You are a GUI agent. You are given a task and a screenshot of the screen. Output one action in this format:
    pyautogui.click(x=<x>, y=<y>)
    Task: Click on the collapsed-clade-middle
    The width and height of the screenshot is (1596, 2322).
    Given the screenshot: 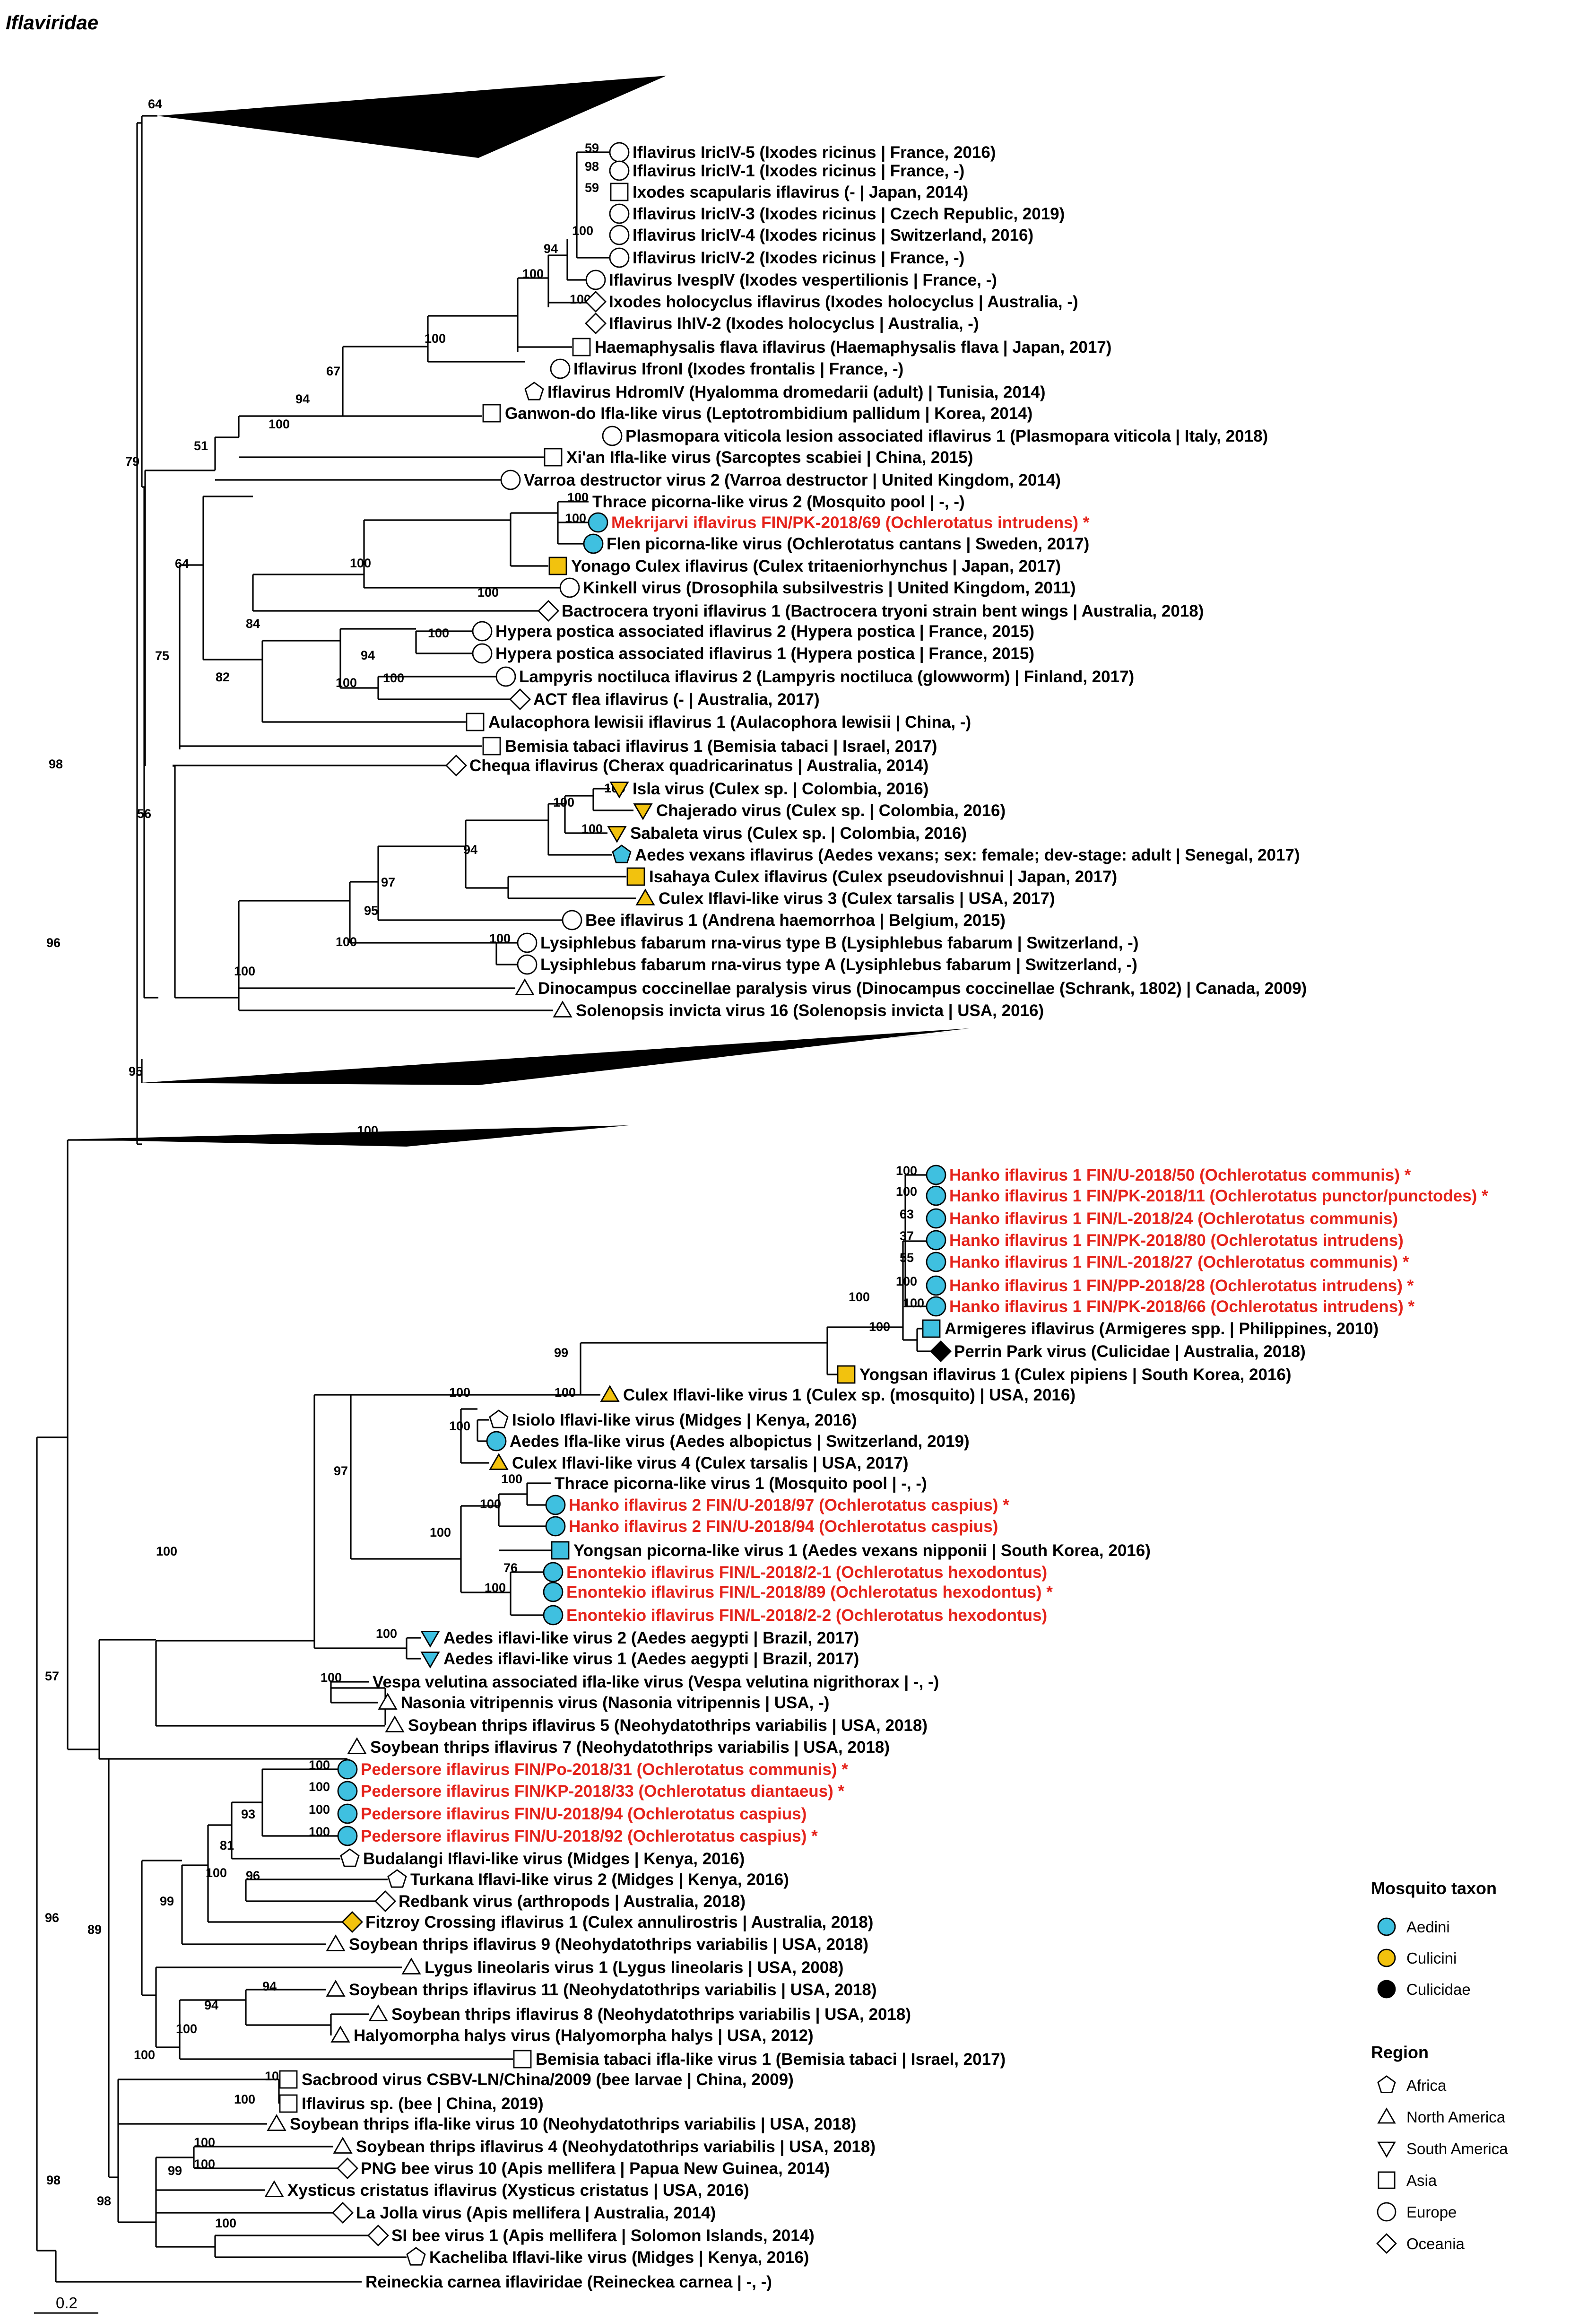 What is the action you would take?
    pyautogui.click(x=556, y=1056)
    